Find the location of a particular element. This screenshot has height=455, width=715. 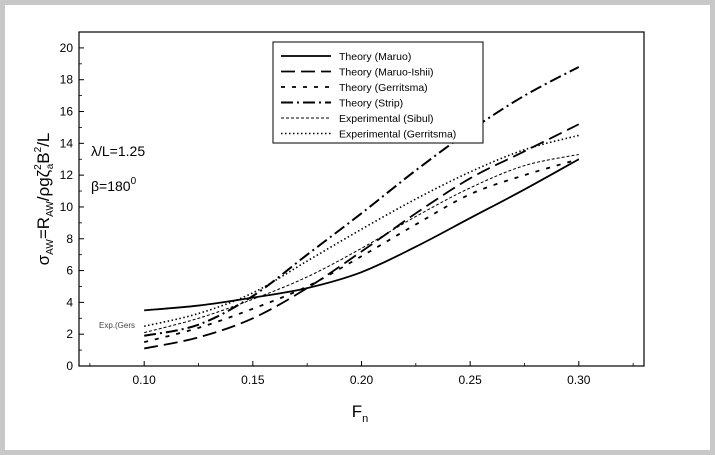

y-label-sigma-sub: AW is located at coordinates (50, 247).